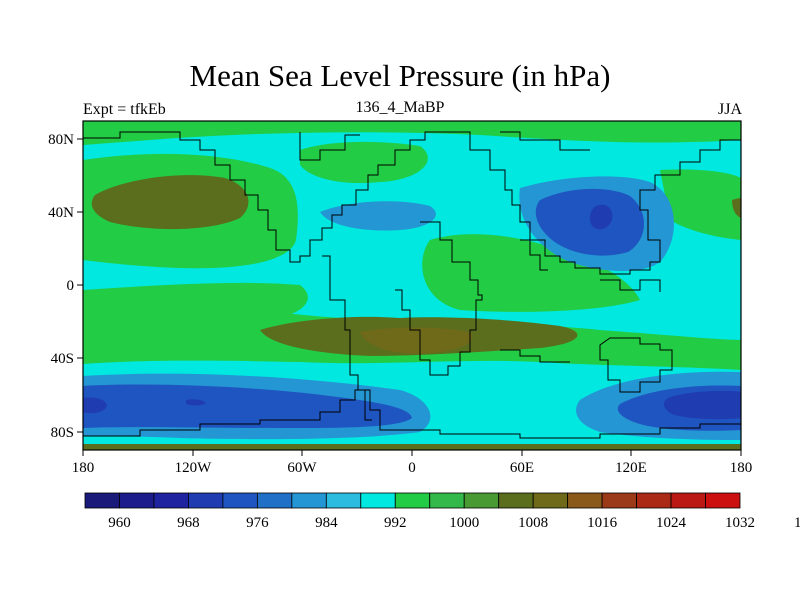 The height and width of the screenshot is (600, 800). What do you see at coordinates (545, 141) in the screenshot?
I see `coast-arctic-islands` at bounding box center [545, 141].